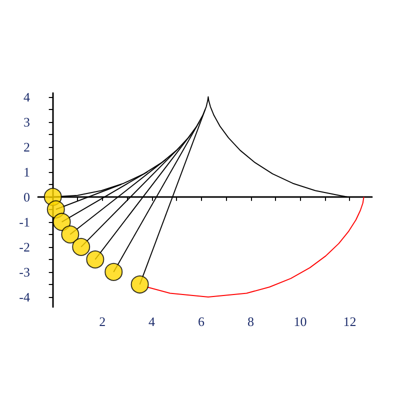 The height and width of the screenshot is (400, 400). I want to click on y-tick-label: 0, so click(27, 196).